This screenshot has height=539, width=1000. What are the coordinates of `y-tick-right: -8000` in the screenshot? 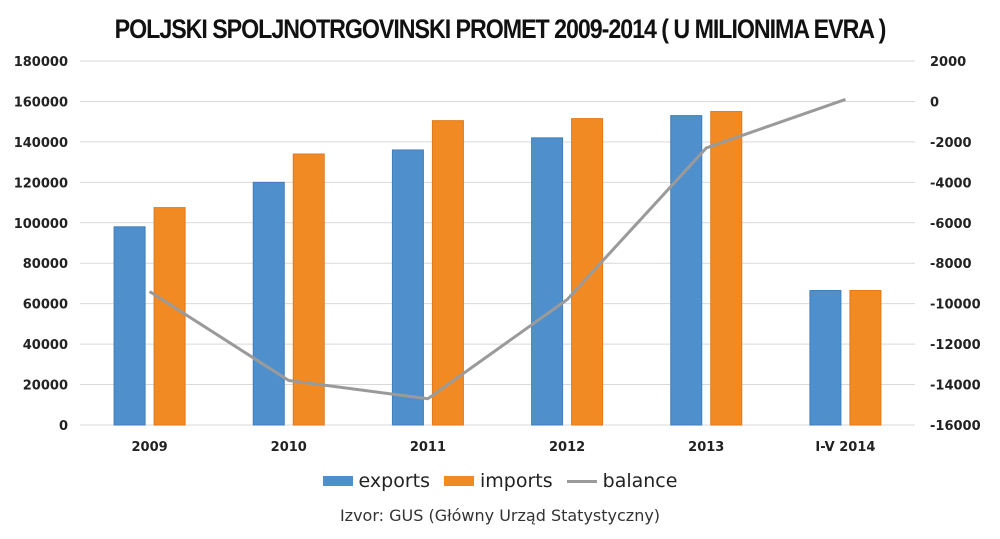 It's located at (951, 264).